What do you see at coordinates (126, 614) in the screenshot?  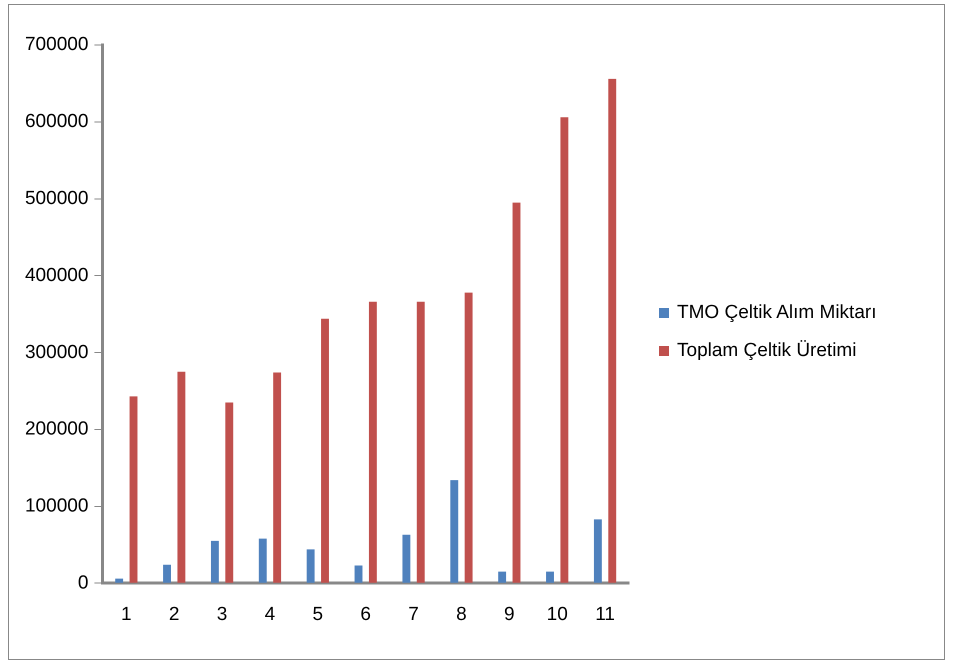 I see `x-tick-label: 1` at bounding box center [126, 614].